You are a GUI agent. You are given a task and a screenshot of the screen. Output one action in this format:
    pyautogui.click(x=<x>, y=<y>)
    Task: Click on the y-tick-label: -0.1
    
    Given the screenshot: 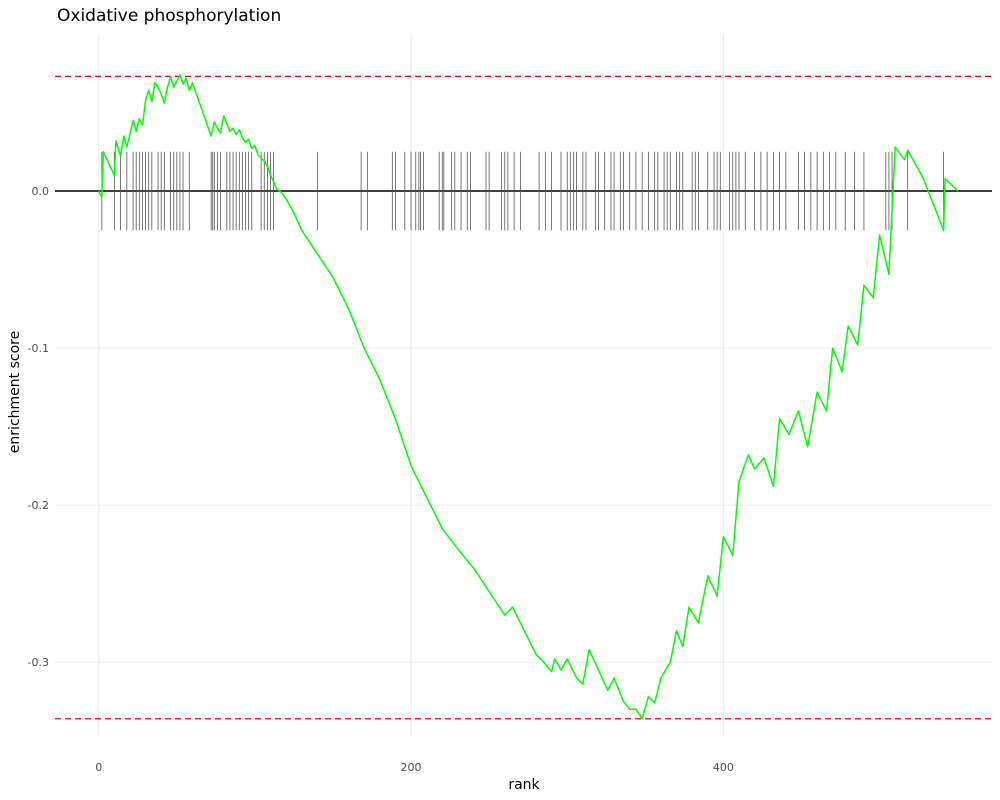 What is the action you would take?
    pyautogui.click(x=38, y=348)
    